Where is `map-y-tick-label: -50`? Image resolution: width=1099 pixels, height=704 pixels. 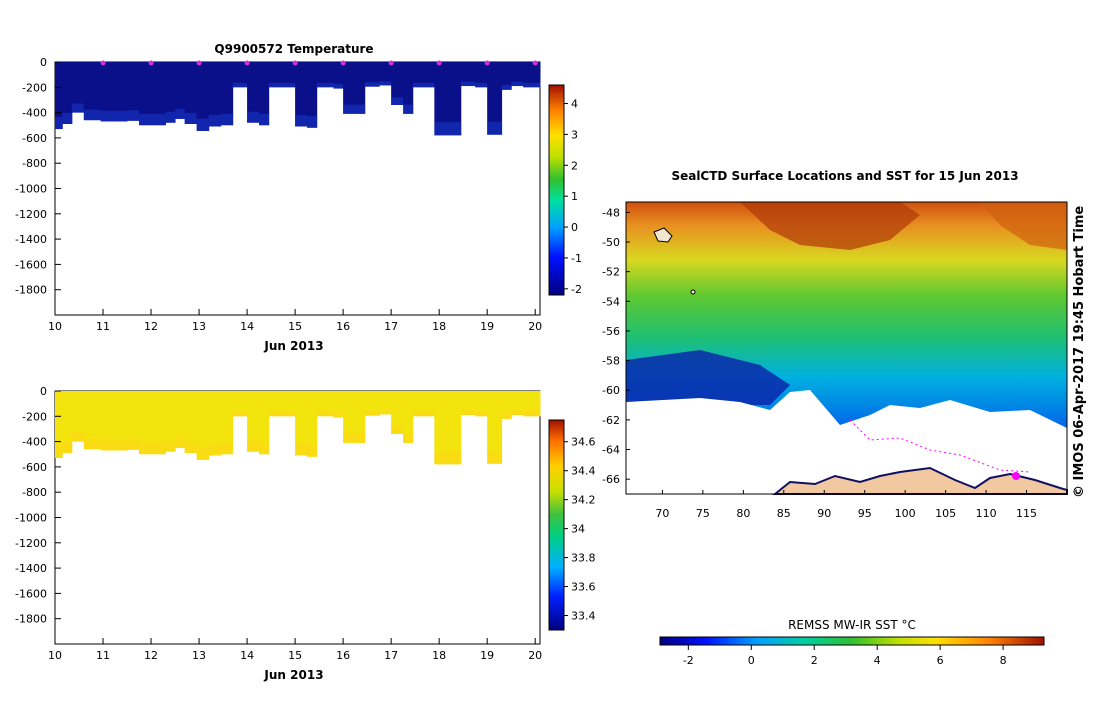 map-y-tick-label: -50 is located at coordinates (611, 242).